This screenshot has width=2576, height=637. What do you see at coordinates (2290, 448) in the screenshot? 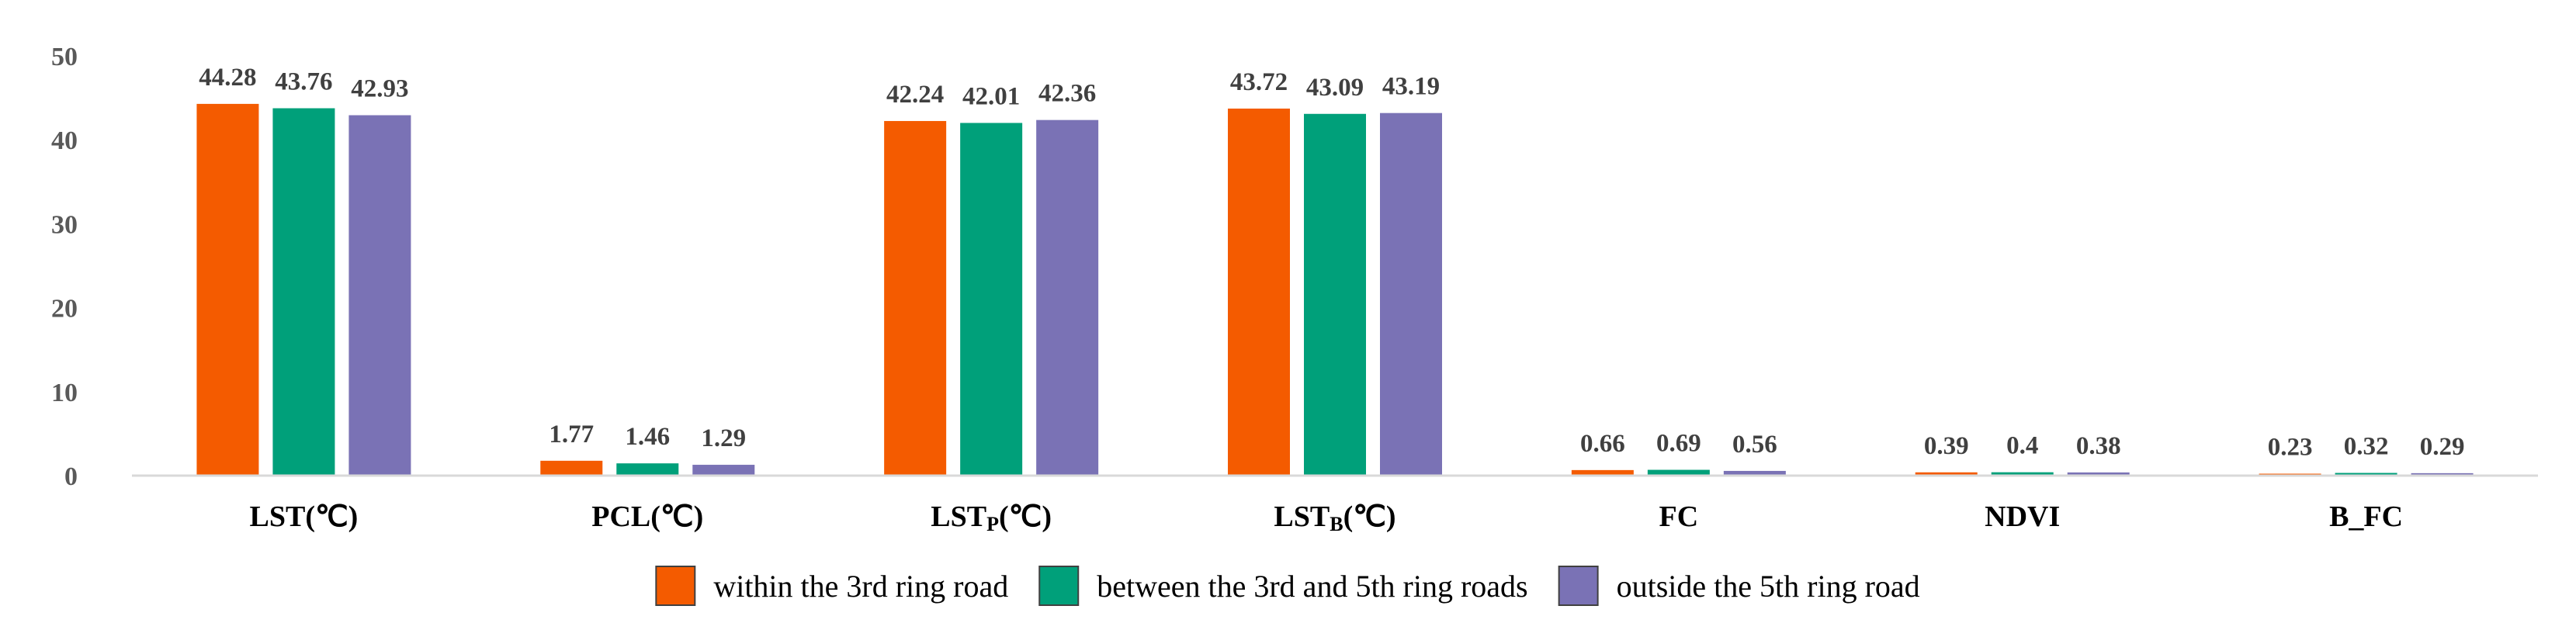
I see `data-label: 0.23` at bounding box center [2290, 448].